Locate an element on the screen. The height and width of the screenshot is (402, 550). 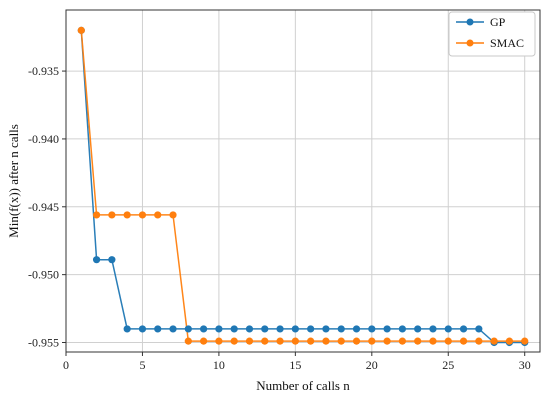
legend-item-smac: SMAC is located at coordinates (490, 43).